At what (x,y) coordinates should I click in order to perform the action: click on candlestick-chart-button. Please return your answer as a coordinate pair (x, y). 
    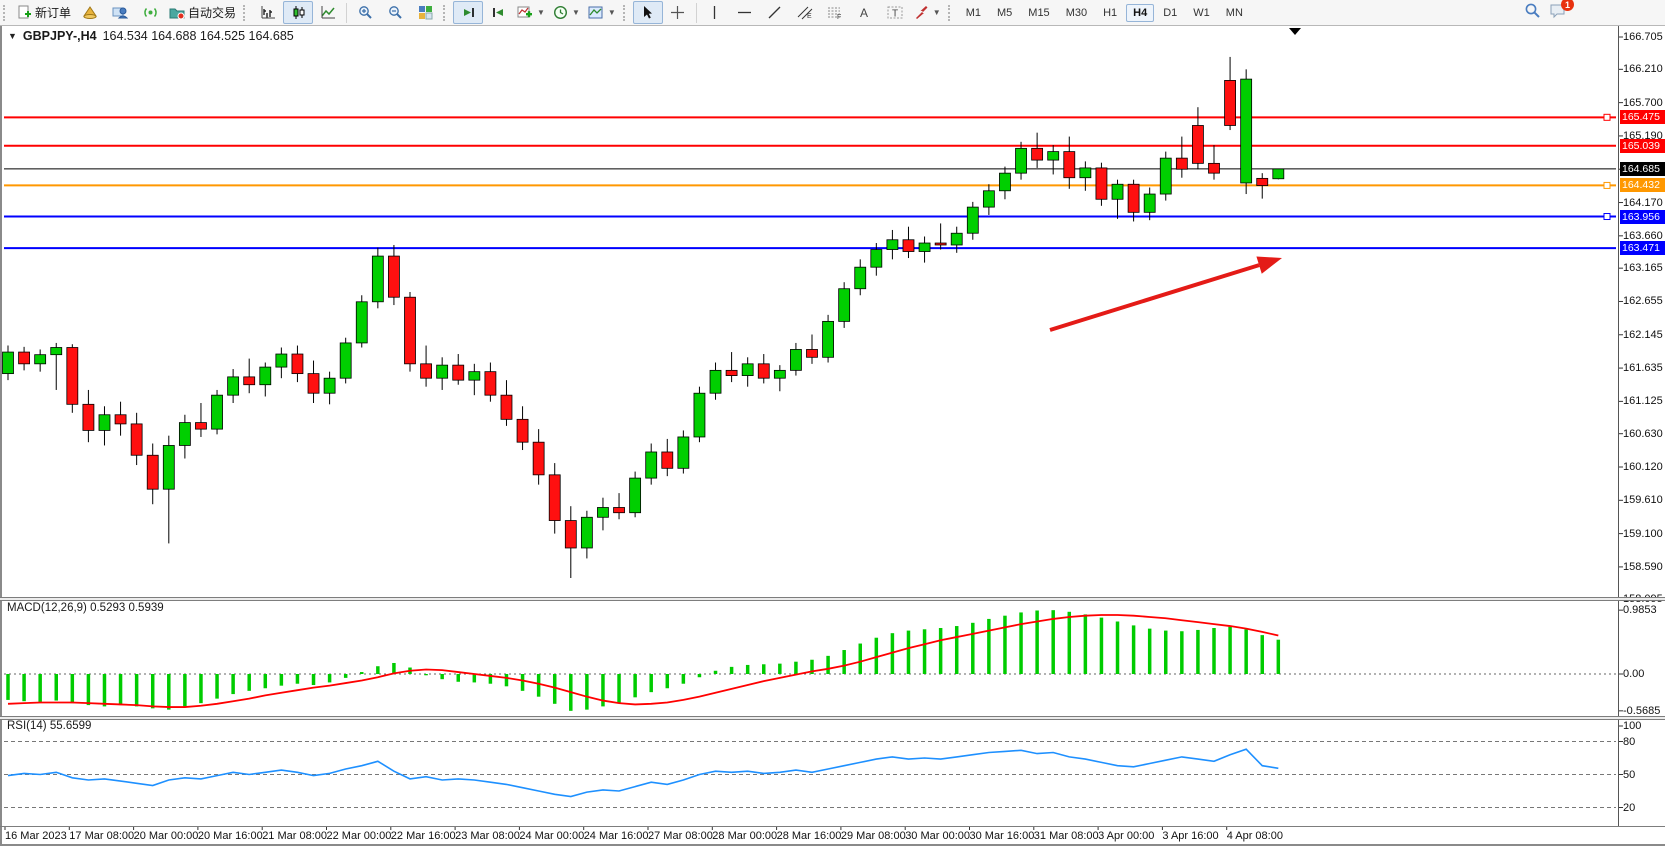
    Looking at the image, I should click on (298, 12).